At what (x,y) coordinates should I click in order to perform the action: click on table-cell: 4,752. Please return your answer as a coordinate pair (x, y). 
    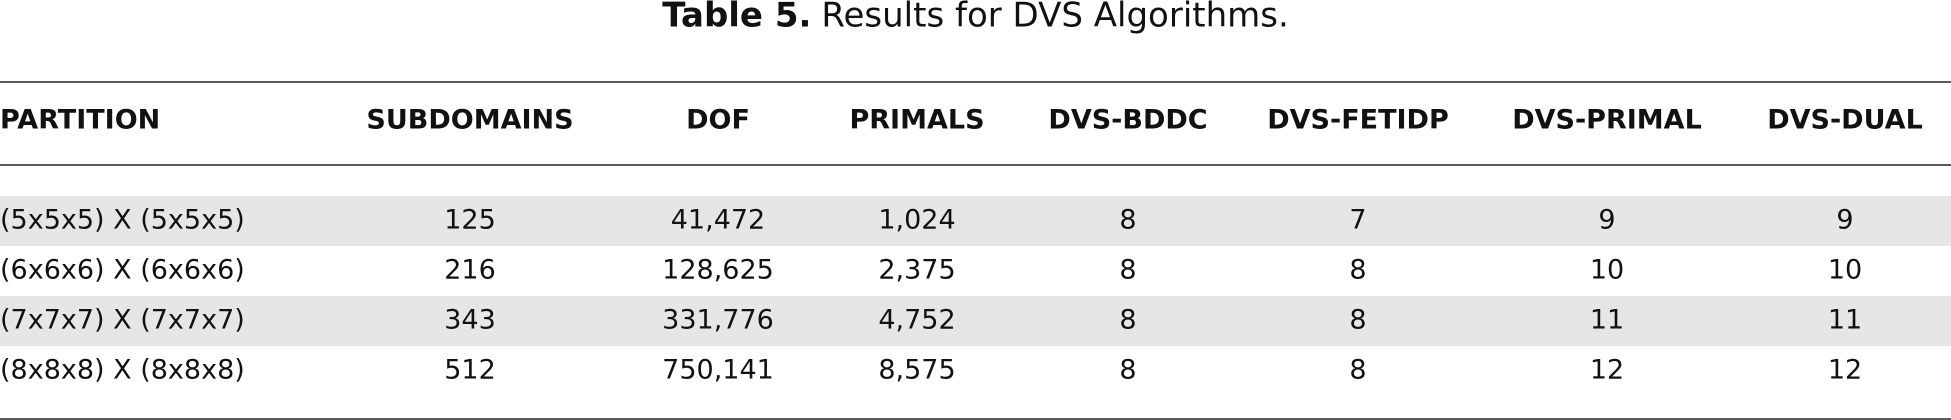
    Looking at the image, I should click on (916, 320).